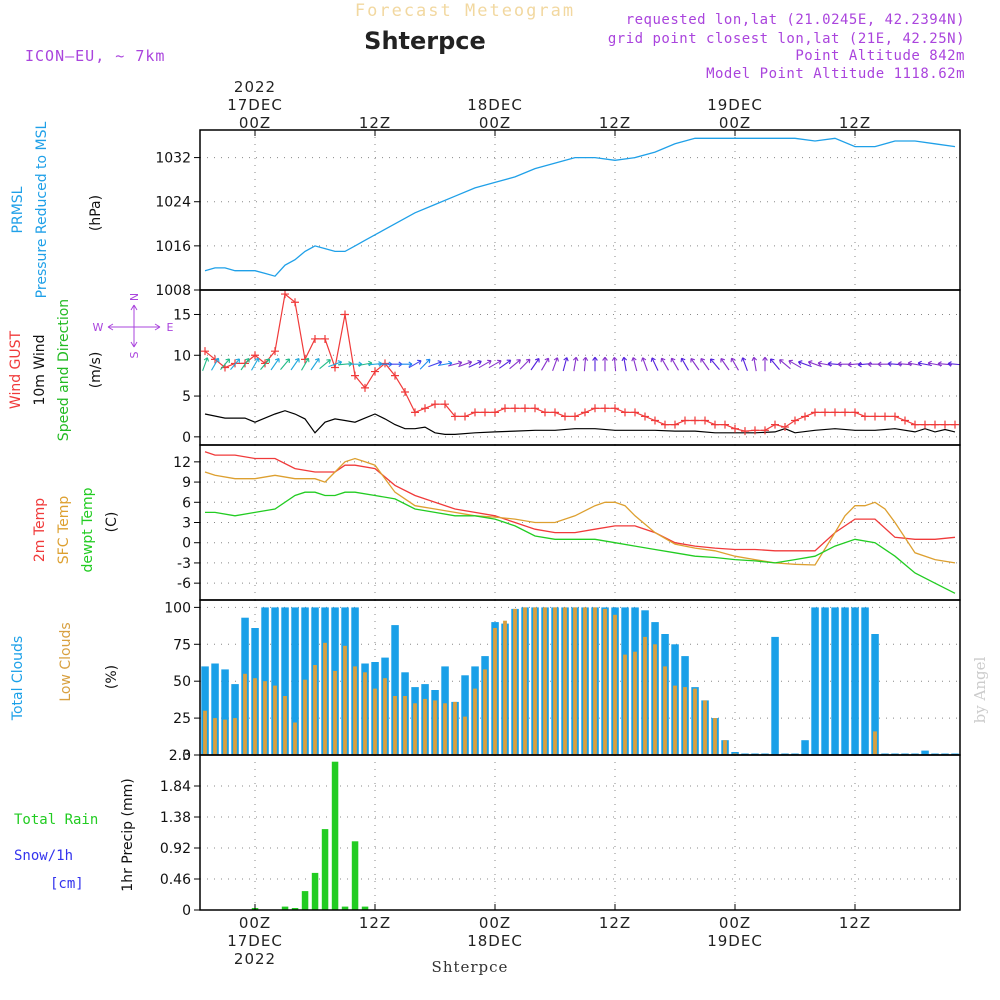 The height and width of the screenshot is (1000, 1000). I want to click on label-prmsl: PRMSL, so click(18, 209).